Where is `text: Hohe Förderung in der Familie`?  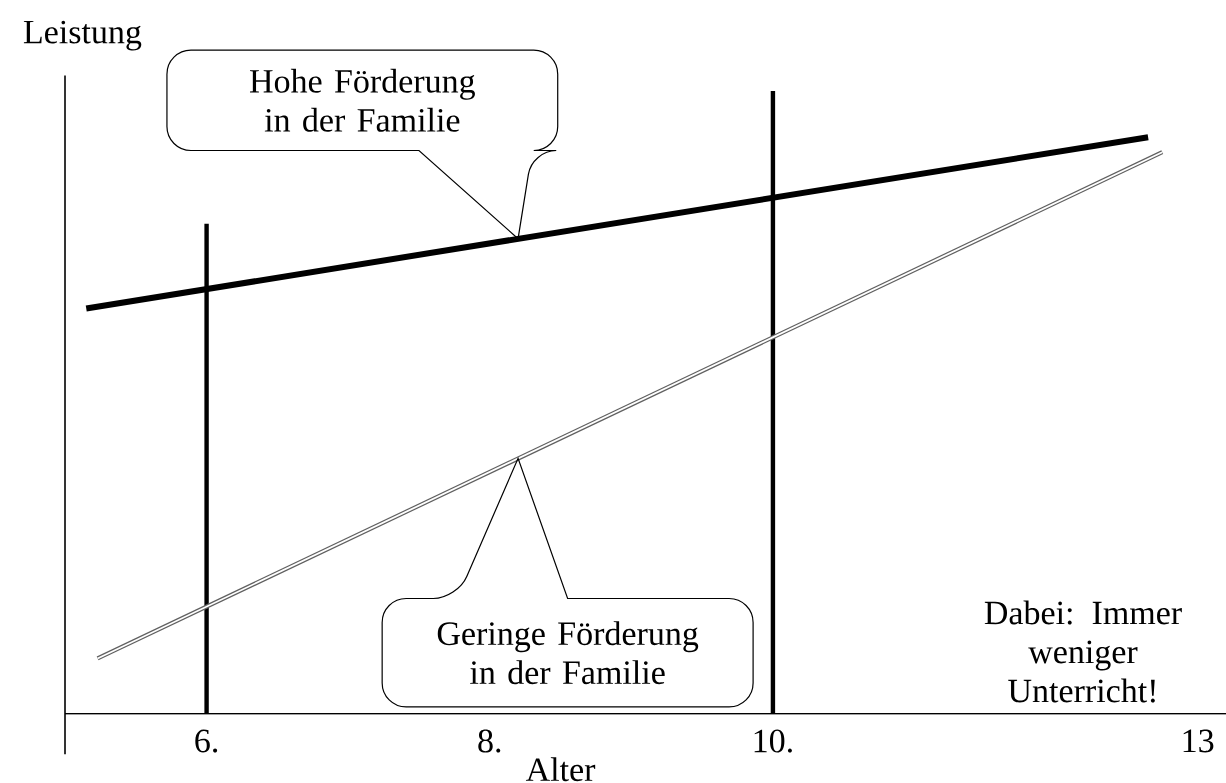 text: Hohe Förderung in der Familie is located at coordinates (362, 100).